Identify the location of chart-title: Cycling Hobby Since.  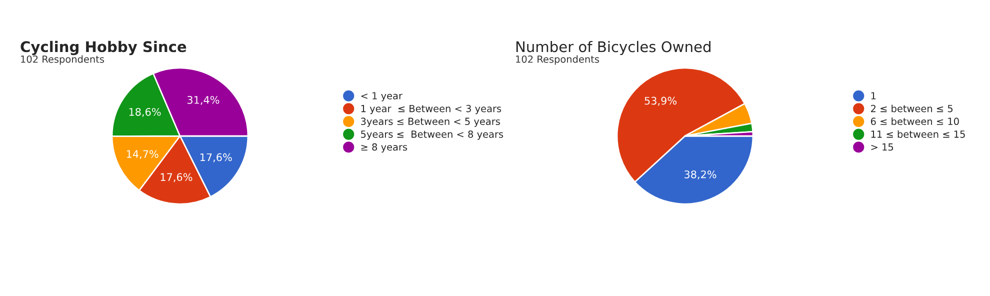
(103, 48).